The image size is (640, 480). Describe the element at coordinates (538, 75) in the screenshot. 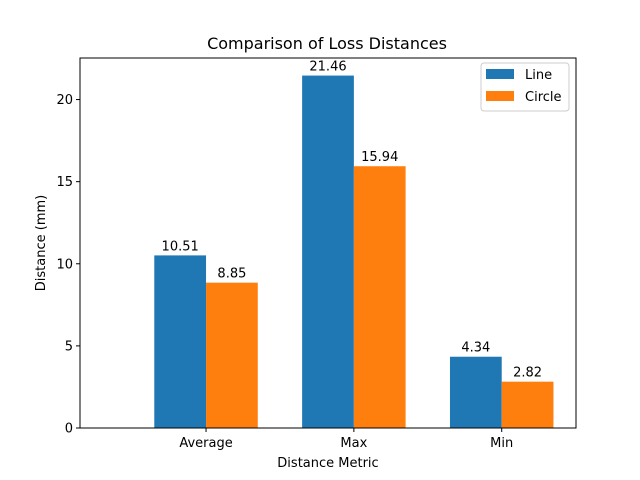

I see `legend-label-line: Line` at that location.